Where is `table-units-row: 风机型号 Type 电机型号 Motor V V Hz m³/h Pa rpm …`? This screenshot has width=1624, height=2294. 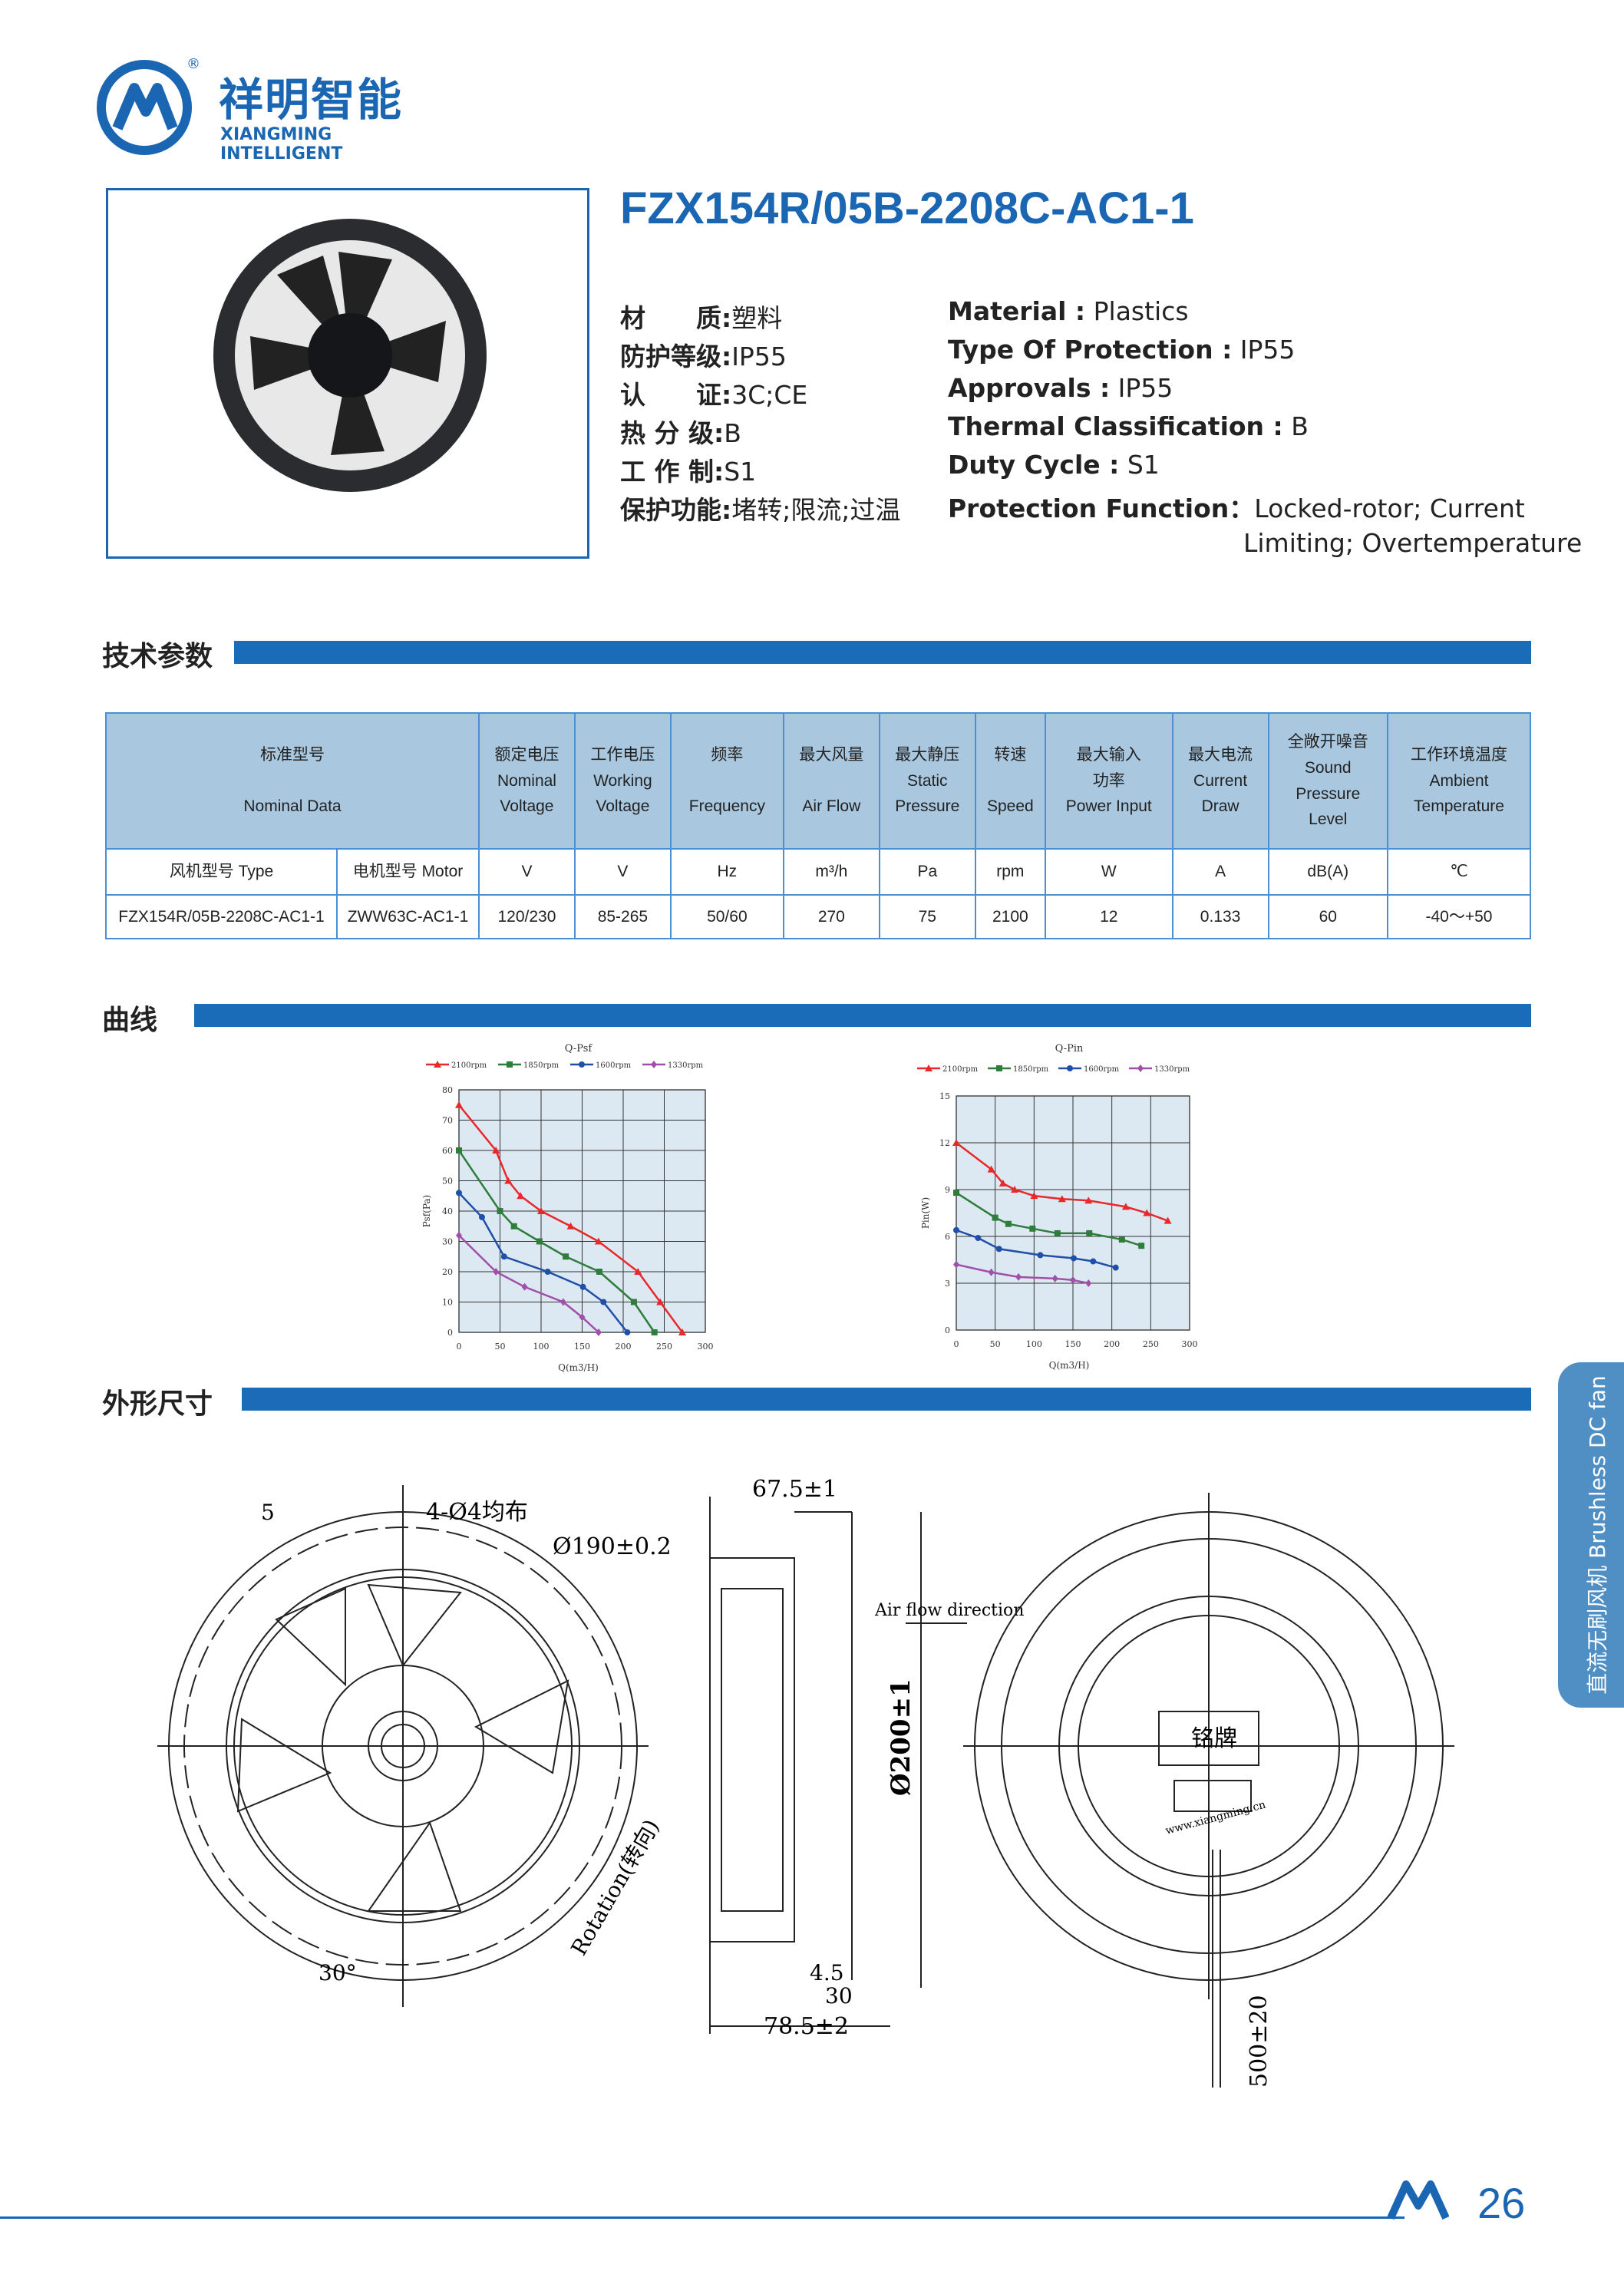
table-units-row: 风机型号 Type 电机型号 Motor V V Hz m³/h Pa rpm … is located at coordinates (818, 872).